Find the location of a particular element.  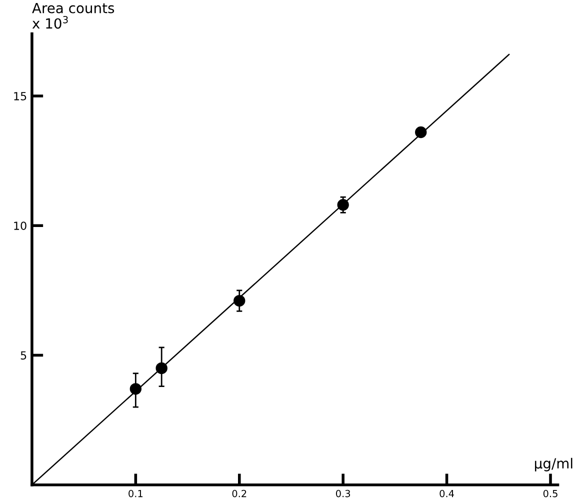

y-tick-label: 5 is located at coordinates (23, 355).